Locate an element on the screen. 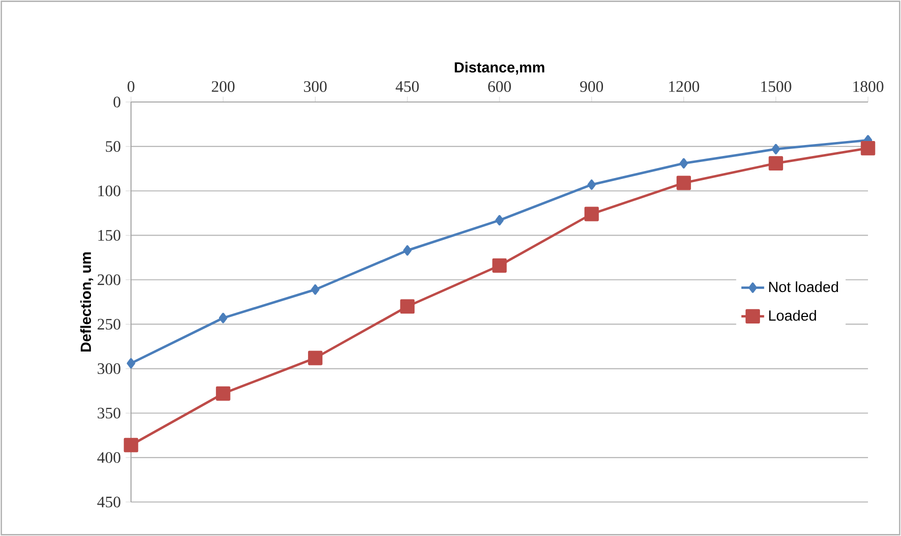 The height and width of the screenshot is (536, 901). y-tick-label: 350 is located at coordinates (109, 413).